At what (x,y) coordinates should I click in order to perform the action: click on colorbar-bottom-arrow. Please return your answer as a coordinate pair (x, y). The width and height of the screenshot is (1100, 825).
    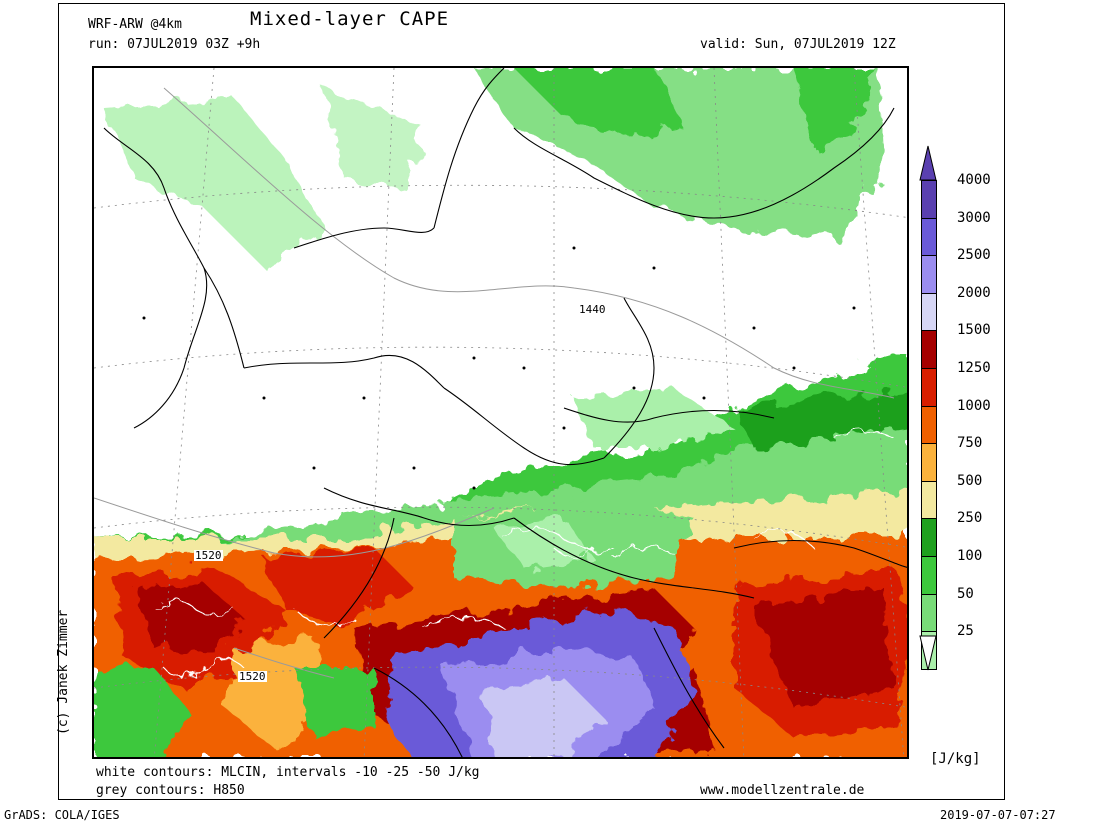
    Looking at the image, I should click on (928, 653).